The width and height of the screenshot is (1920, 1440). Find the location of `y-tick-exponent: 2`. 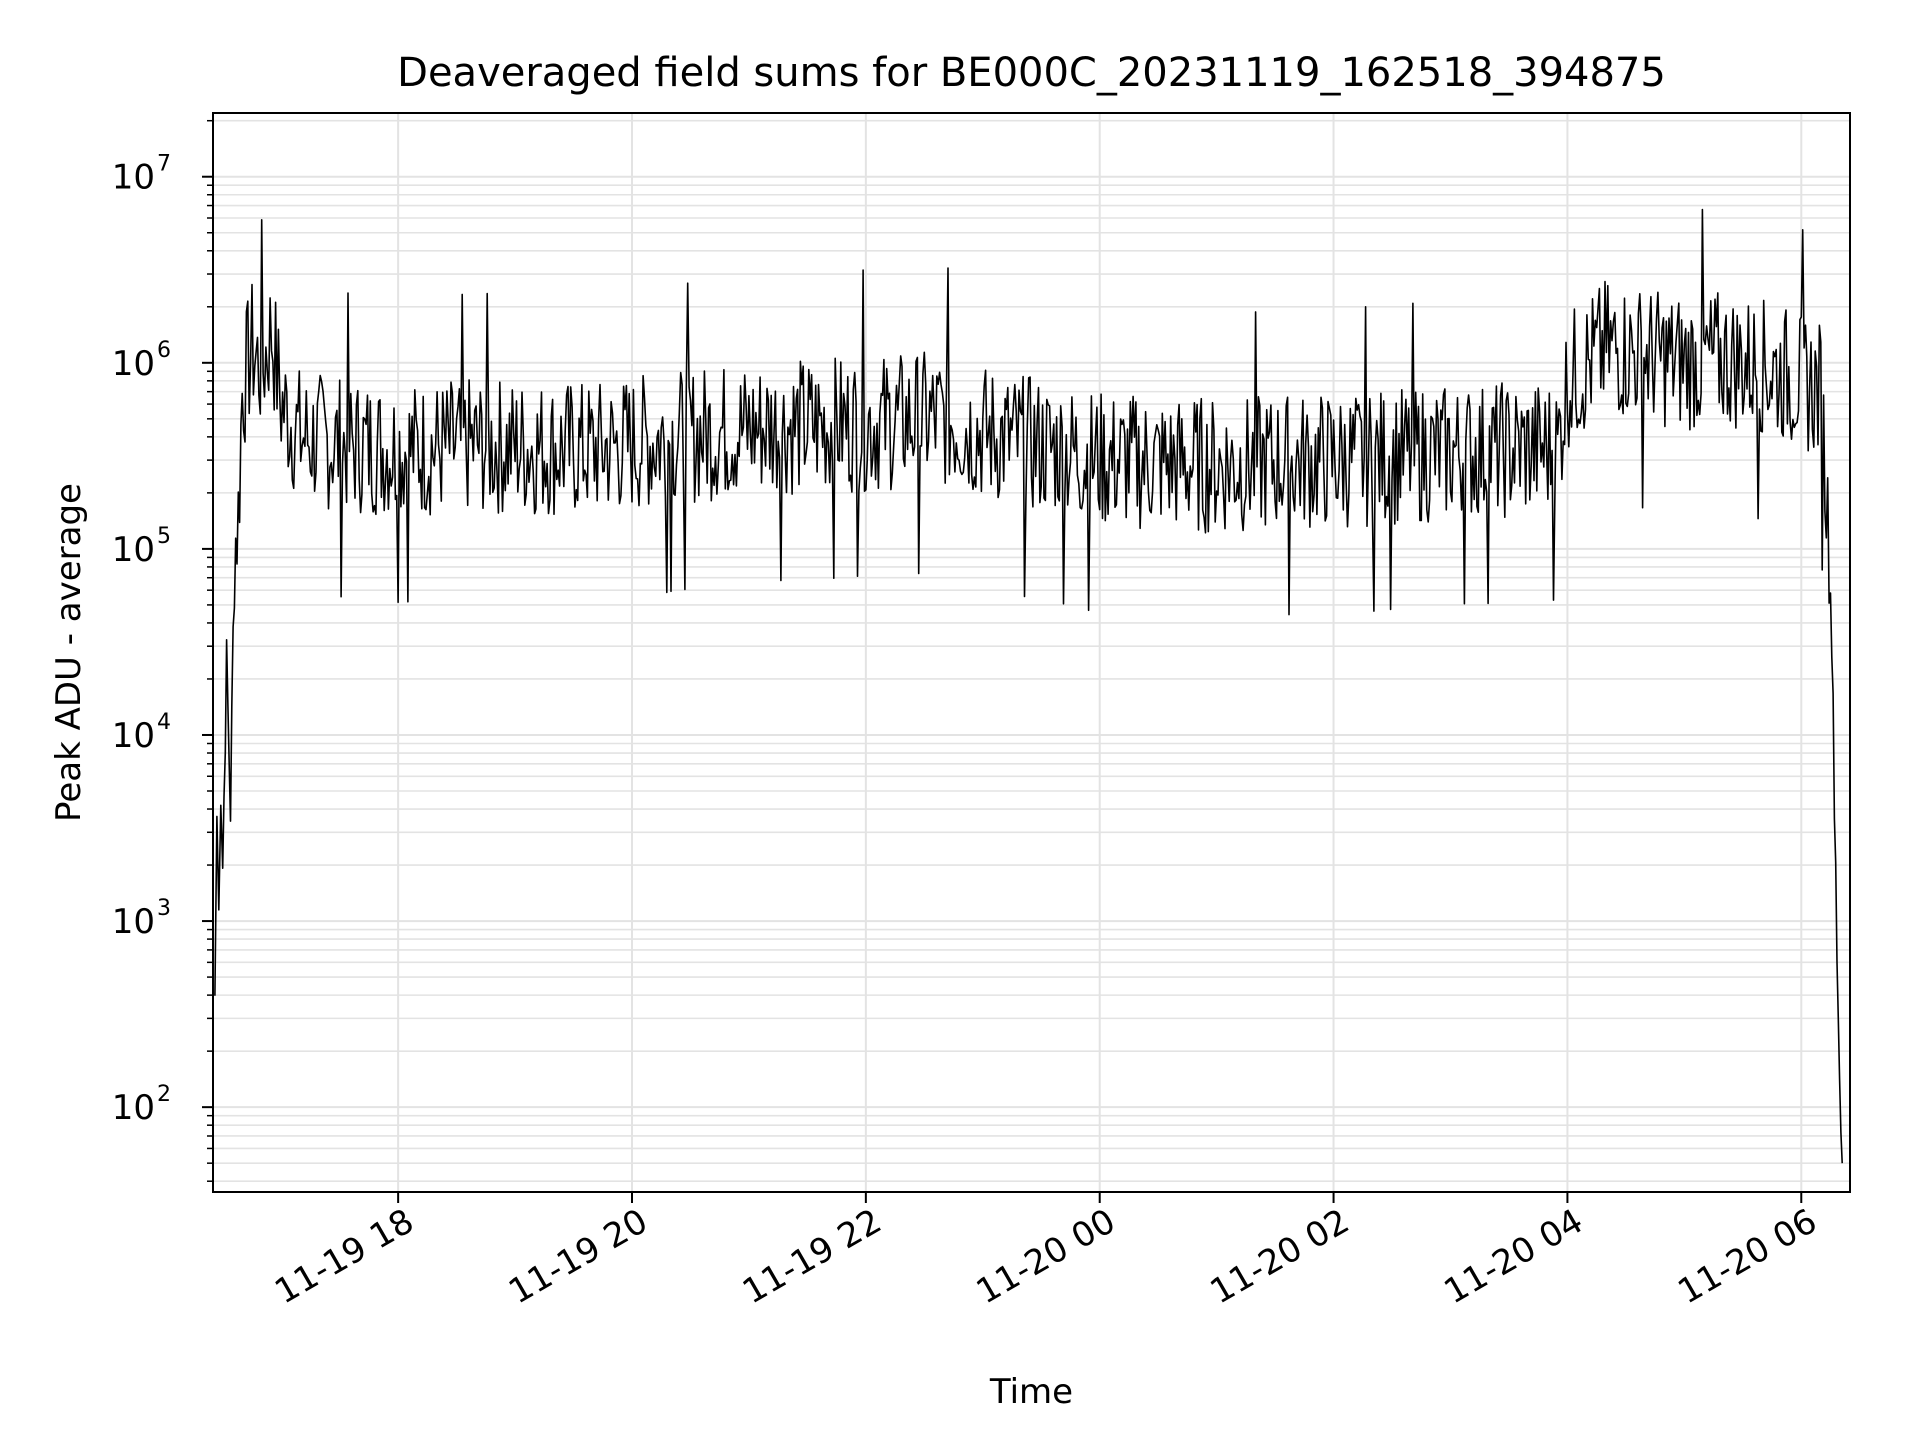

y-tick-exponent: 2 is located at coordinates (164, 1094).